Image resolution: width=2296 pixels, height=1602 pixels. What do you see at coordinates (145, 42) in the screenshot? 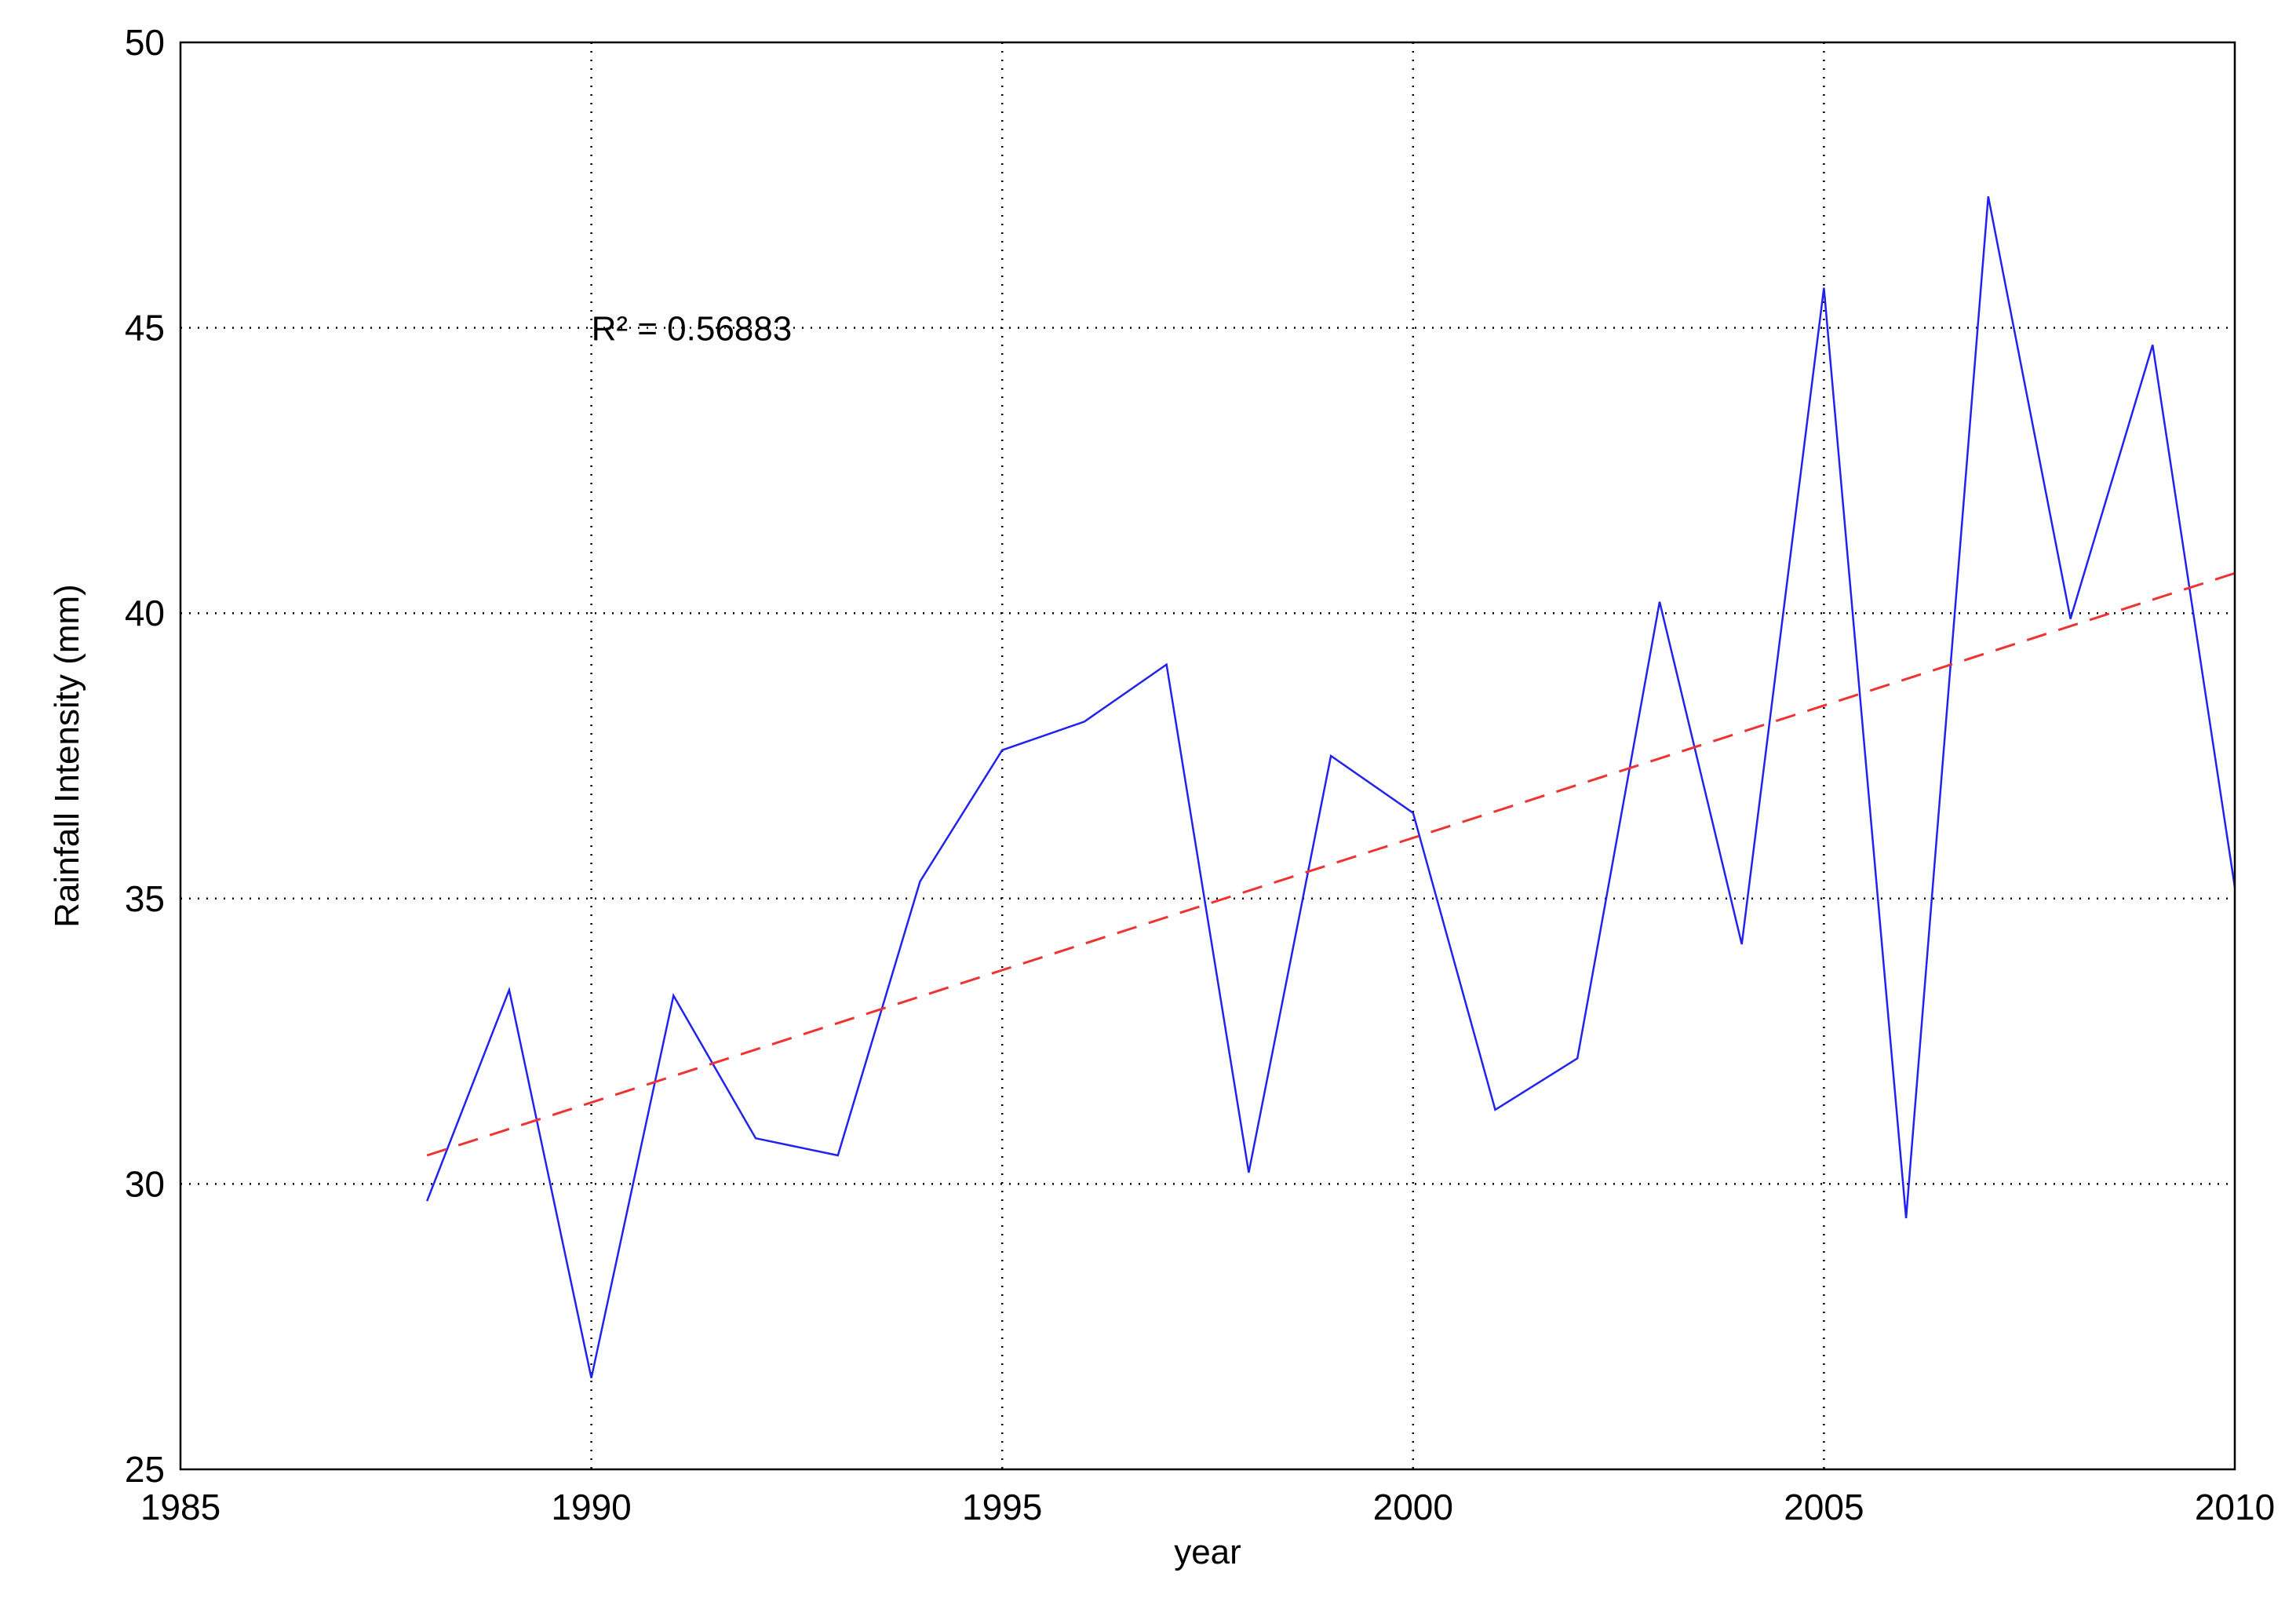
I see `y-tick-label: 50` at bounding box center [145, 42].